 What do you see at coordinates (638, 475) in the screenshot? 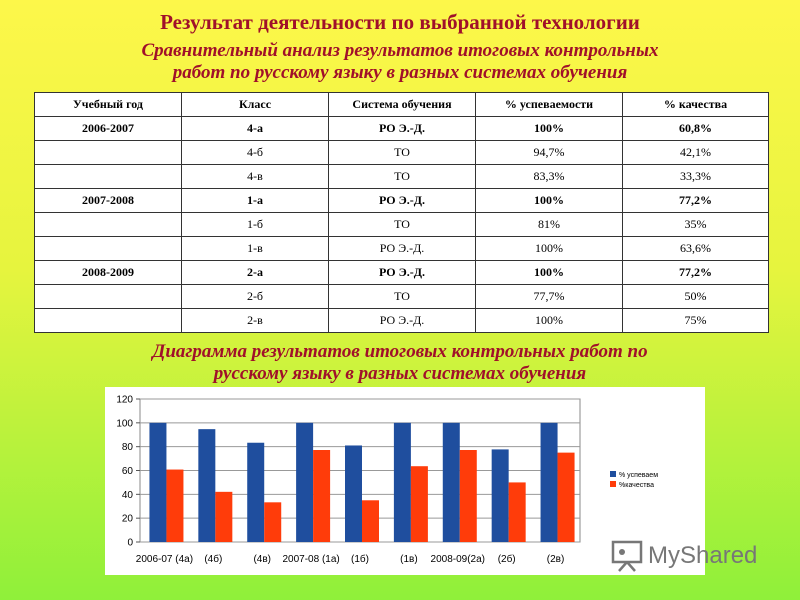
I see `legend-label: % успеваем` at bounding box center [638, 475].